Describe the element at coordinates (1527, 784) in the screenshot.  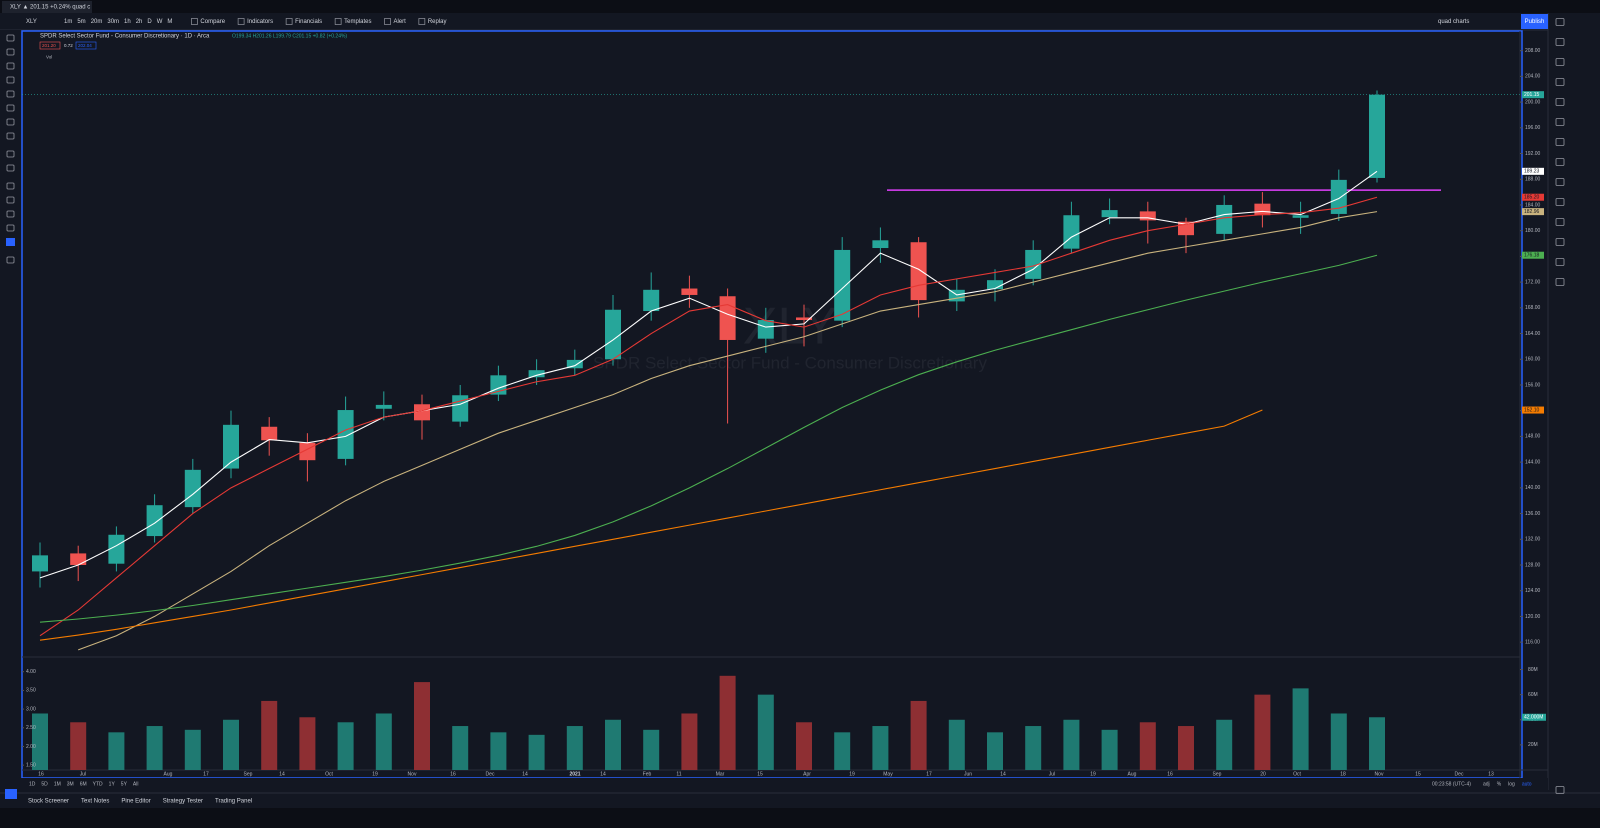
I see `scale-option: auto` at that location.